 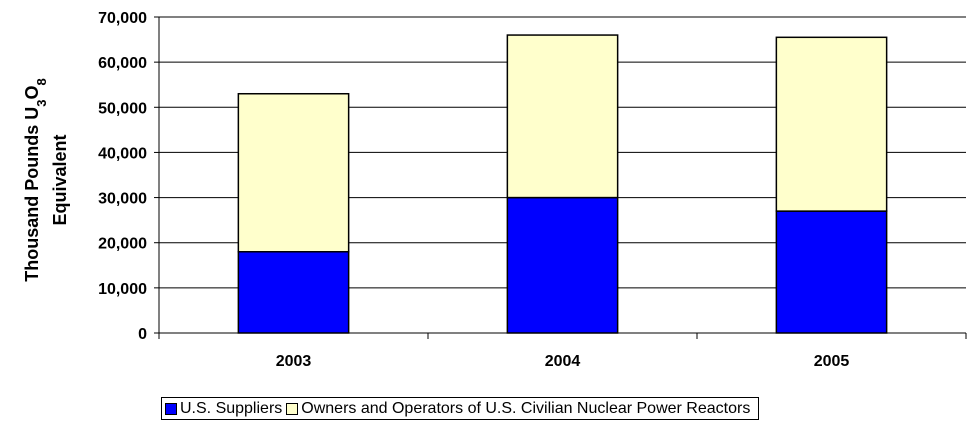 What do you see at coordinates (122, 18) in the screenshot?
I see `y-tick-label: 70,000` at bounding box center [122, 18].